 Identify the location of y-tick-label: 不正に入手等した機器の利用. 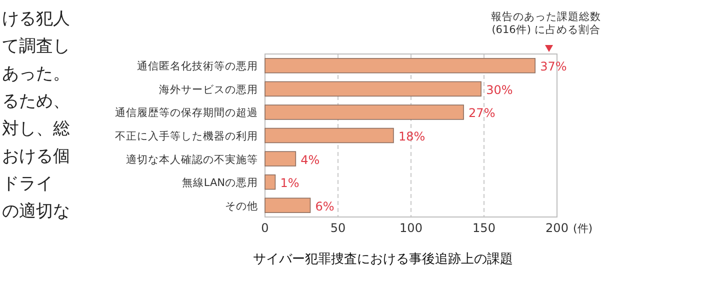
(186, 136).